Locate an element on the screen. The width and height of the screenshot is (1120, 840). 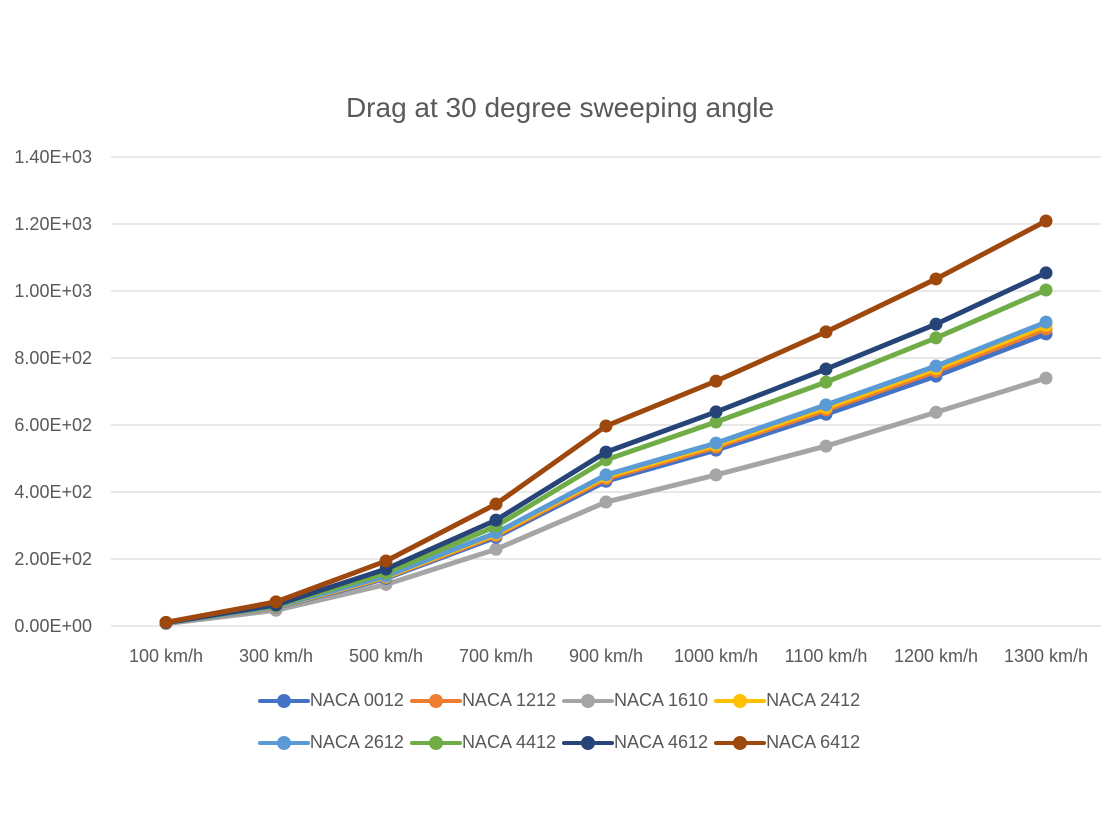
legend-label: NACA 4612 is located at coordinates (661, 742).